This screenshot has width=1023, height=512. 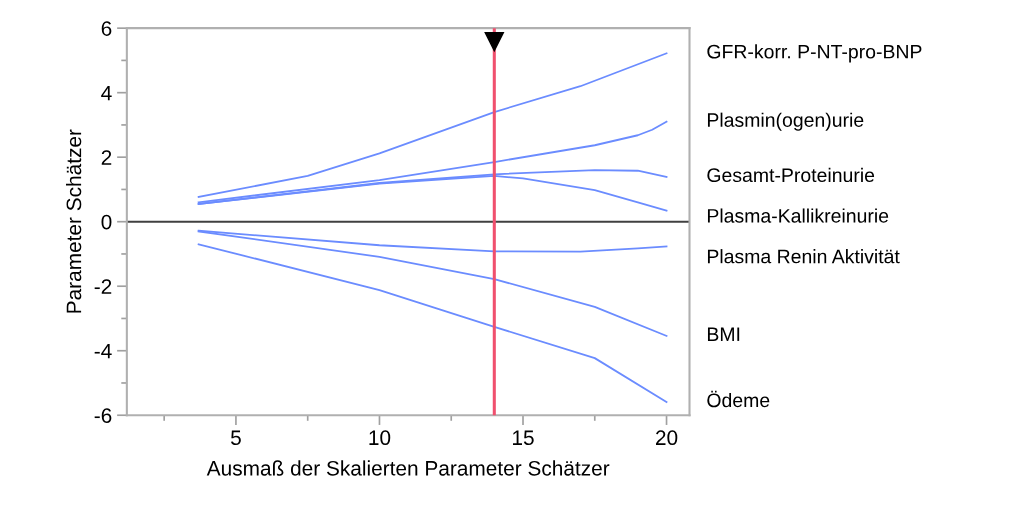 I want to click on text: GFR-korr. P-NT-pro-BNP, so click(x=814, y=53).